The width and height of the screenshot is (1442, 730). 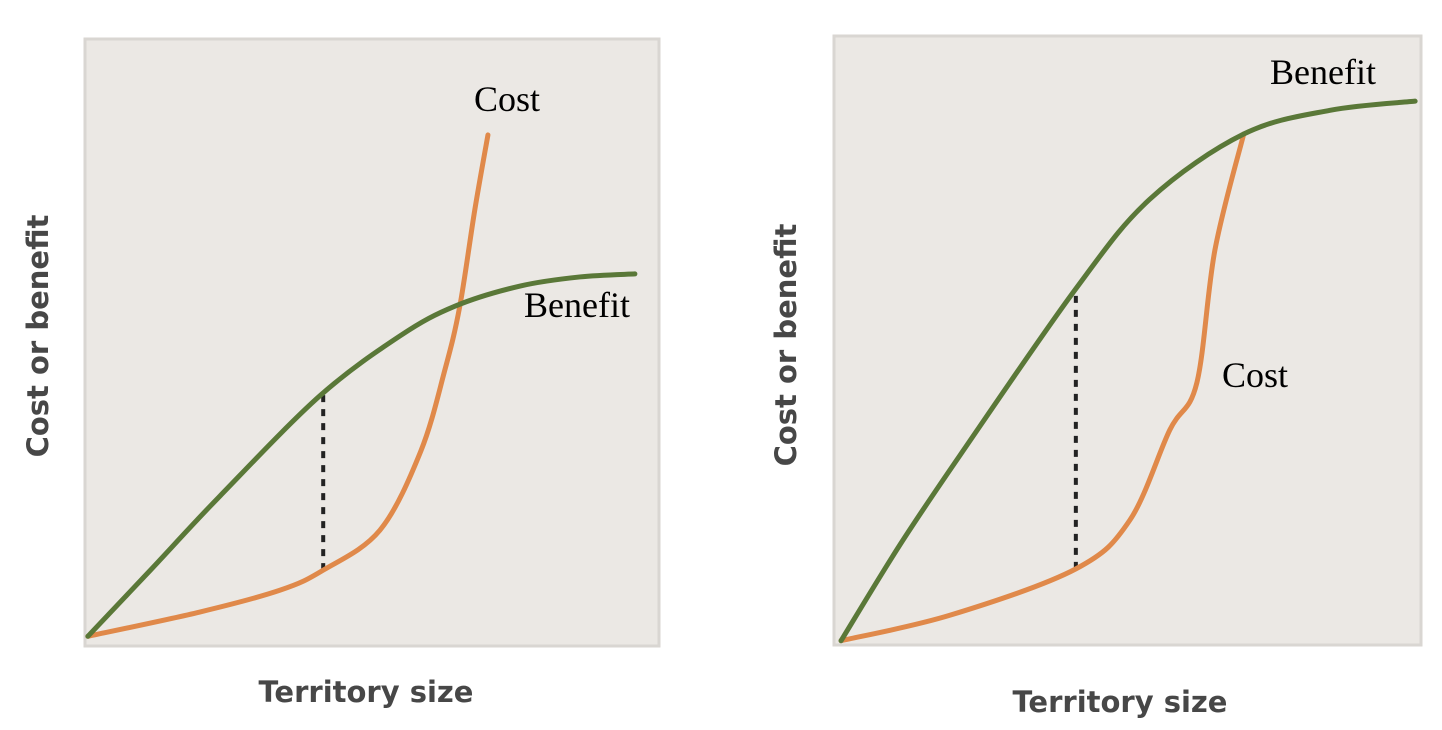 What do you see at coordinates (507, 99) in the screenshot?
I see `left-cost-label: Cost` at bounding box center [507, 99].